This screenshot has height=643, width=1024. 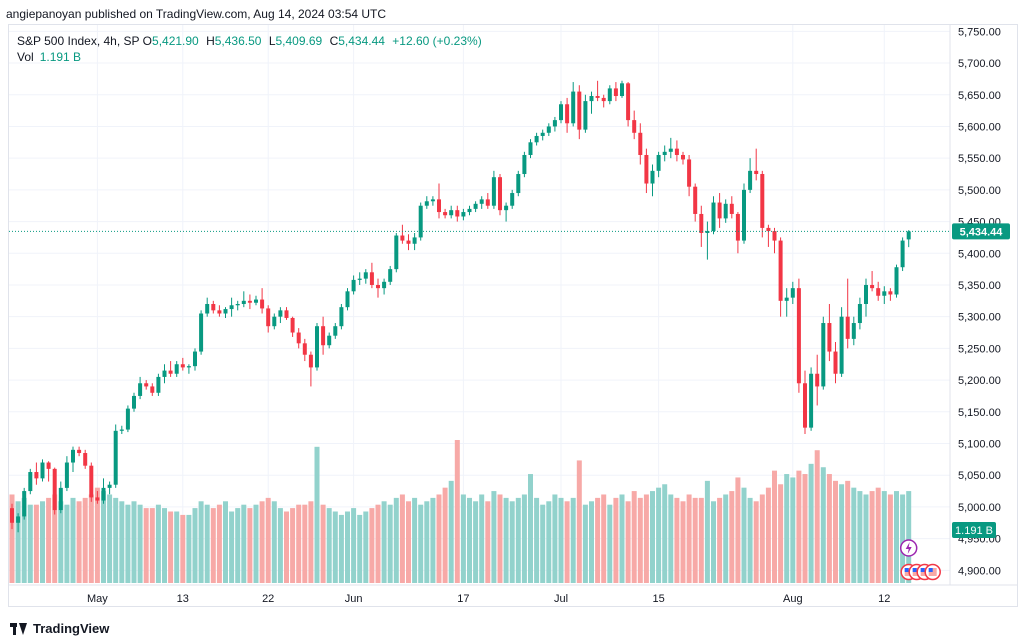 I want to click on change-value: +12.60 (+0.23%), so click(x=437, y=41).